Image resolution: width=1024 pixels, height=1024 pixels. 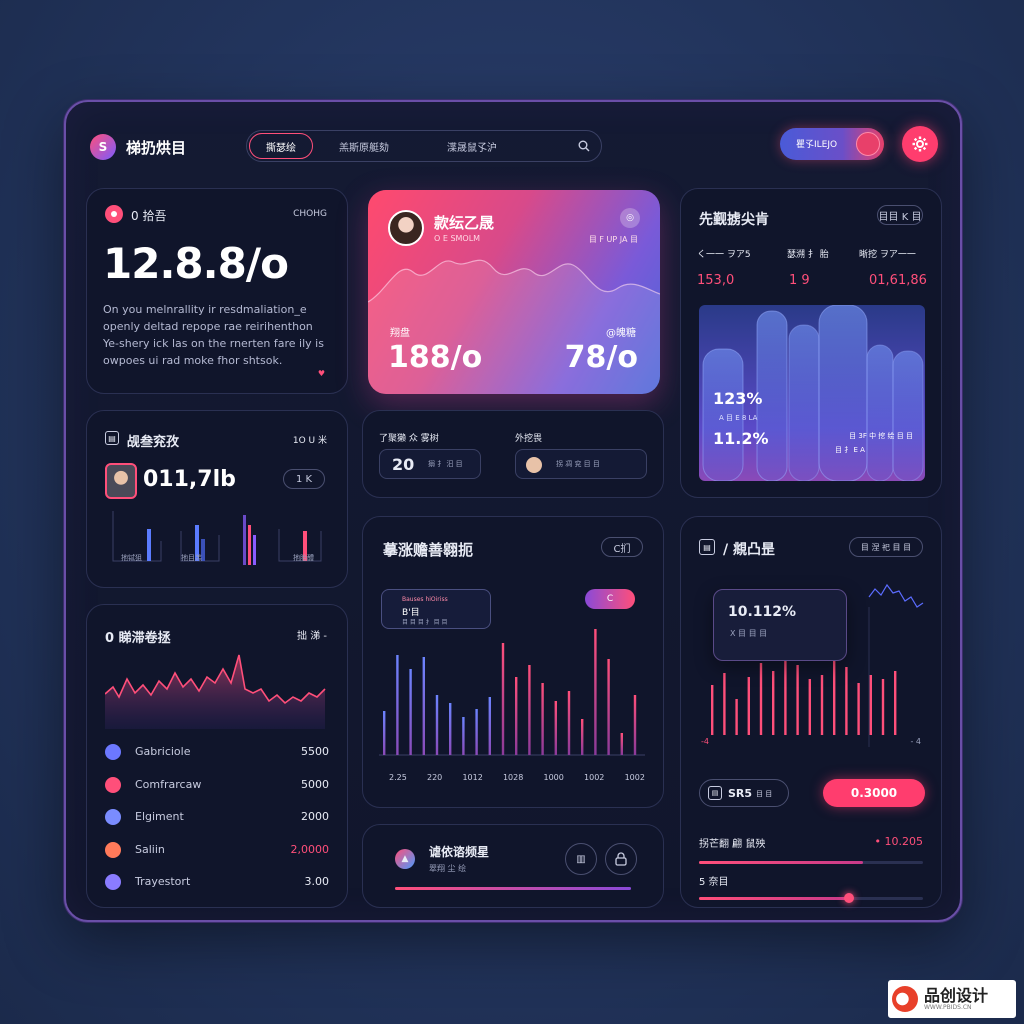 What do you see at coordinates (715, 793) in the screenshot?
I see `rb-btn-icon: ▤` at bounding box center [715, 793].